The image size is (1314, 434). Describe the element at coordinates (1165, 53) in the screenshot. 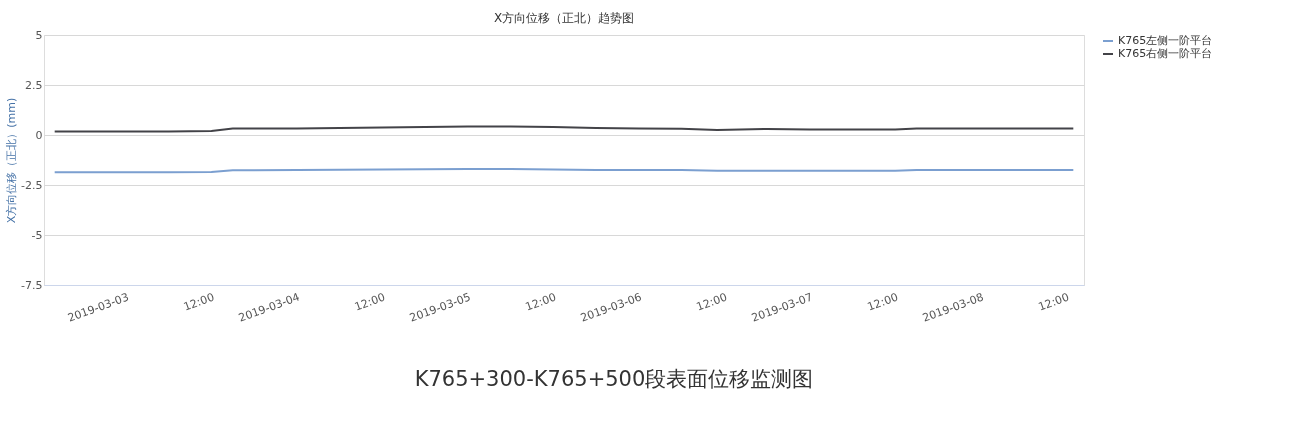

I see `legend-label: K765右侧一阶平台` at that location.